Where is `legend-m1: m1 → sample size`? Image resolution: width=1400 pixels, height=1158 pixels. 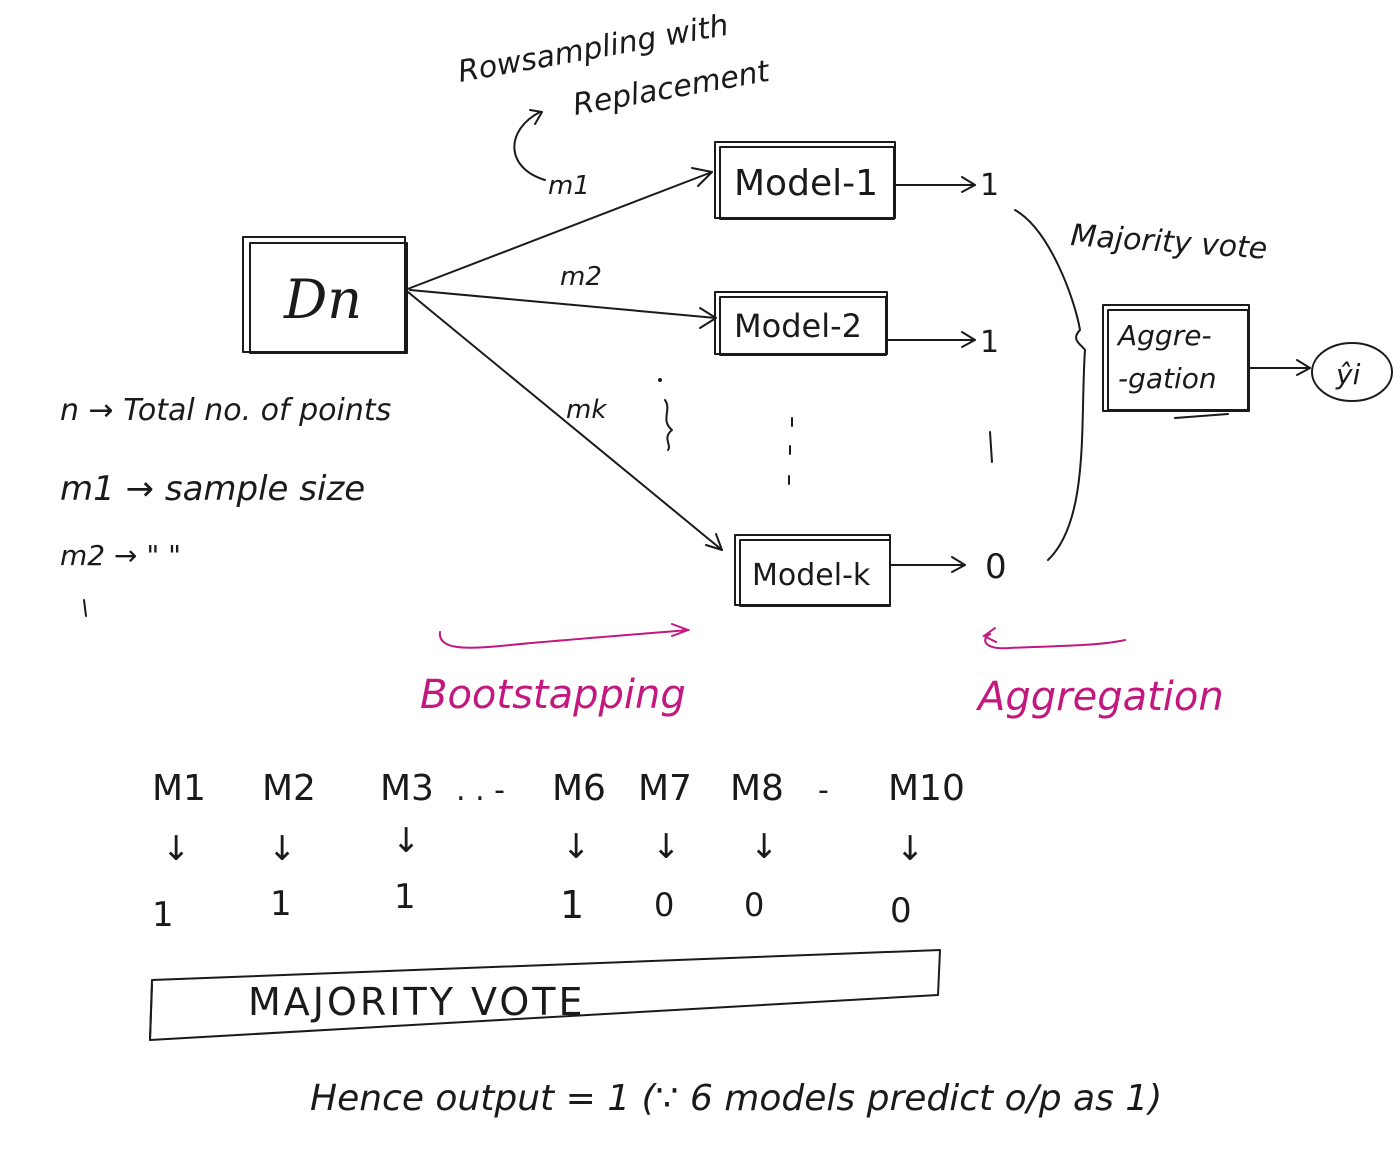 legend-m1: m1 → sample size is located at coordinates (212, 489).